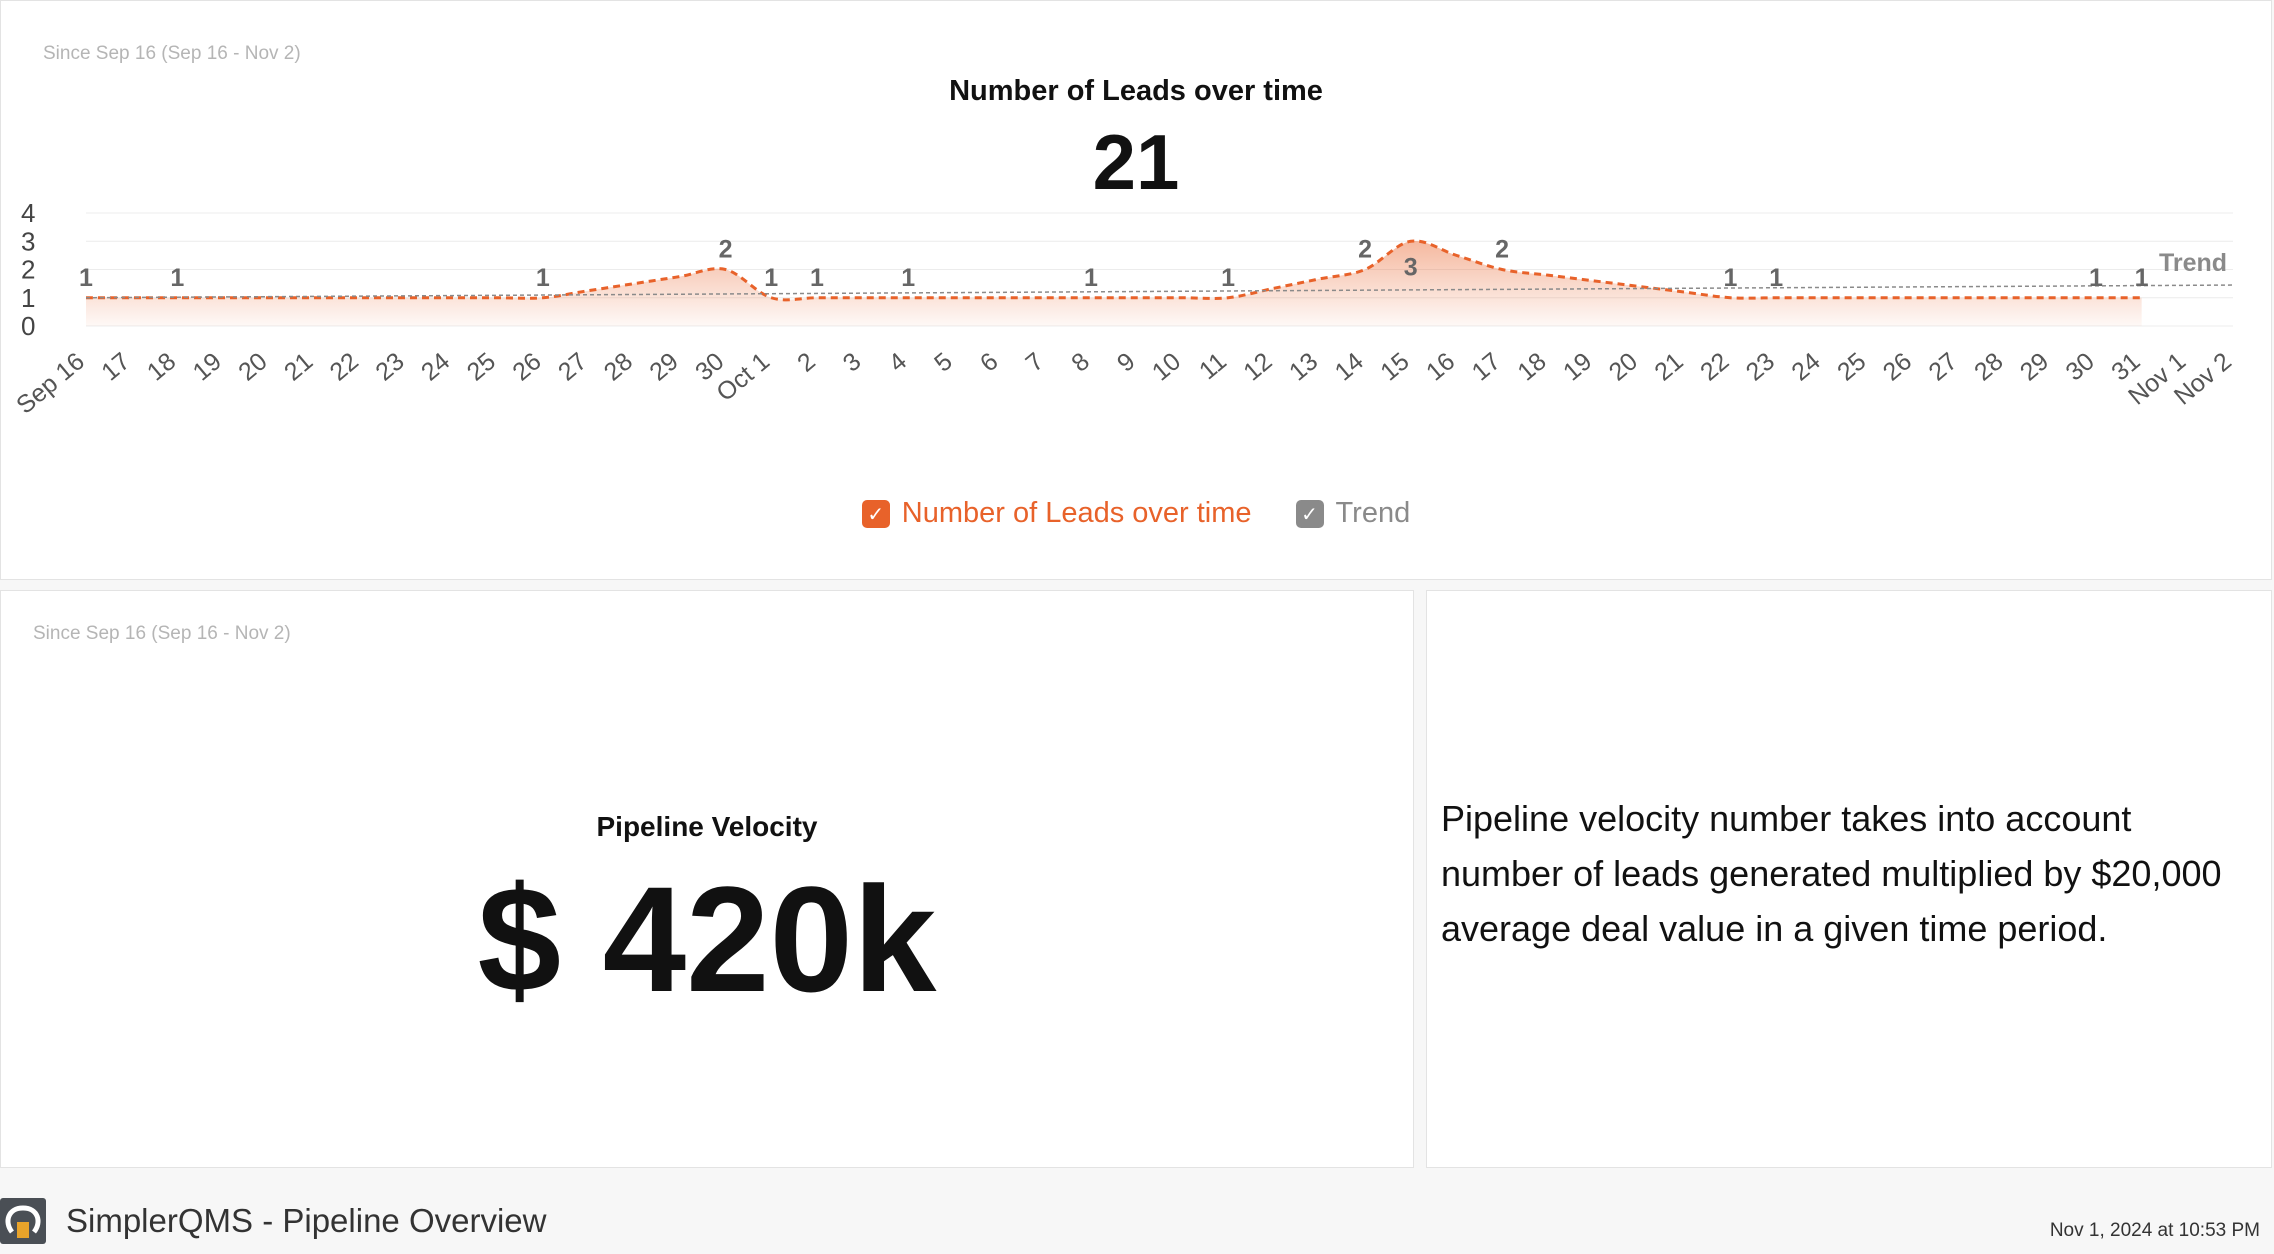 This screenshot has height=1254, width=2274. What do you see at coordinates (897, 362) in the screenshot?
I see `x-tick-label: 4` at bounding box center [897, 362].